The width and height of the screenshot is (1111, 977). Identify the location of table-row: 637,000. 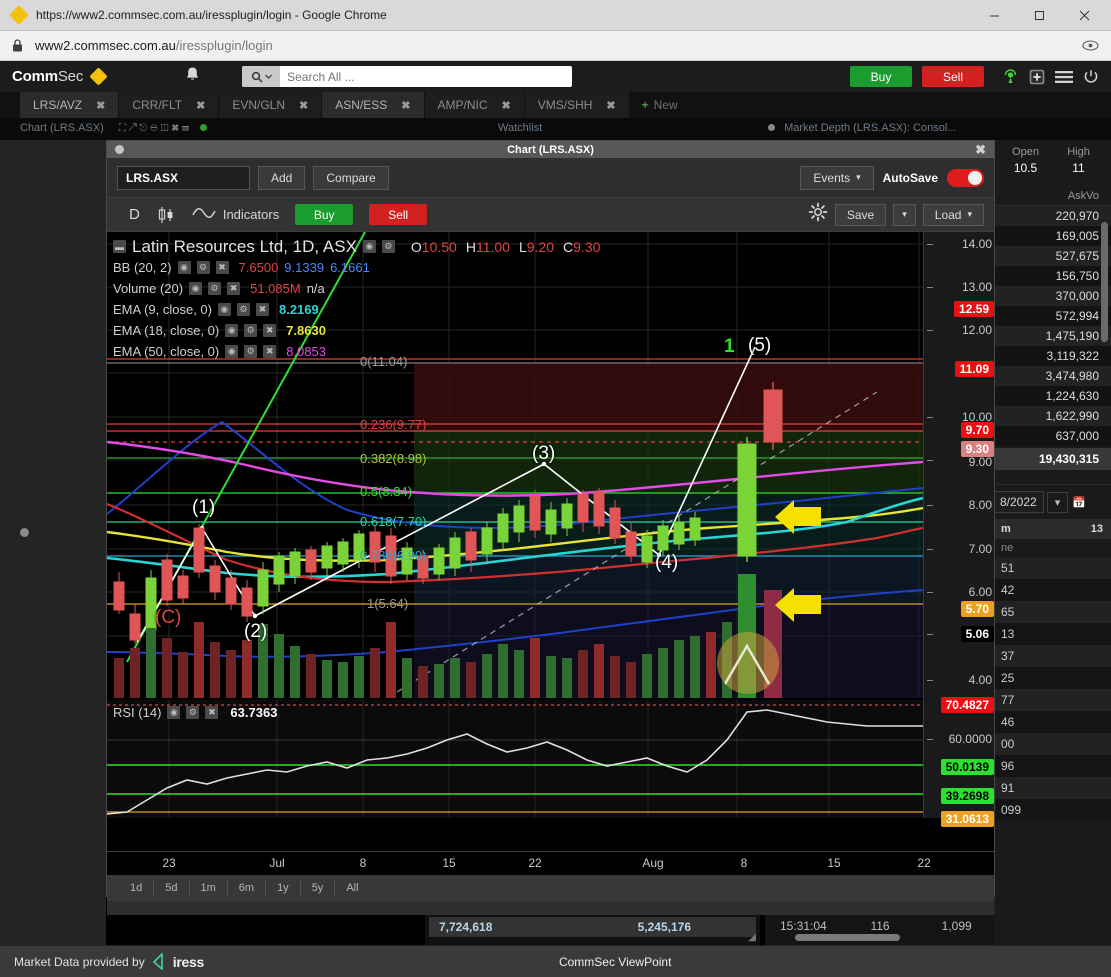
(1052, 436).